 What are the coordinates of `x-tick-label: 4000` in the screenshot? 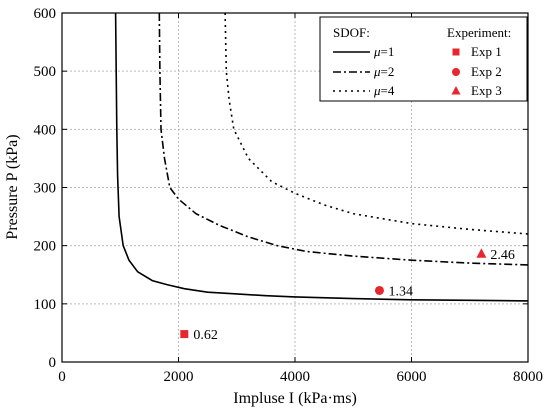 It's located at (295, 377).